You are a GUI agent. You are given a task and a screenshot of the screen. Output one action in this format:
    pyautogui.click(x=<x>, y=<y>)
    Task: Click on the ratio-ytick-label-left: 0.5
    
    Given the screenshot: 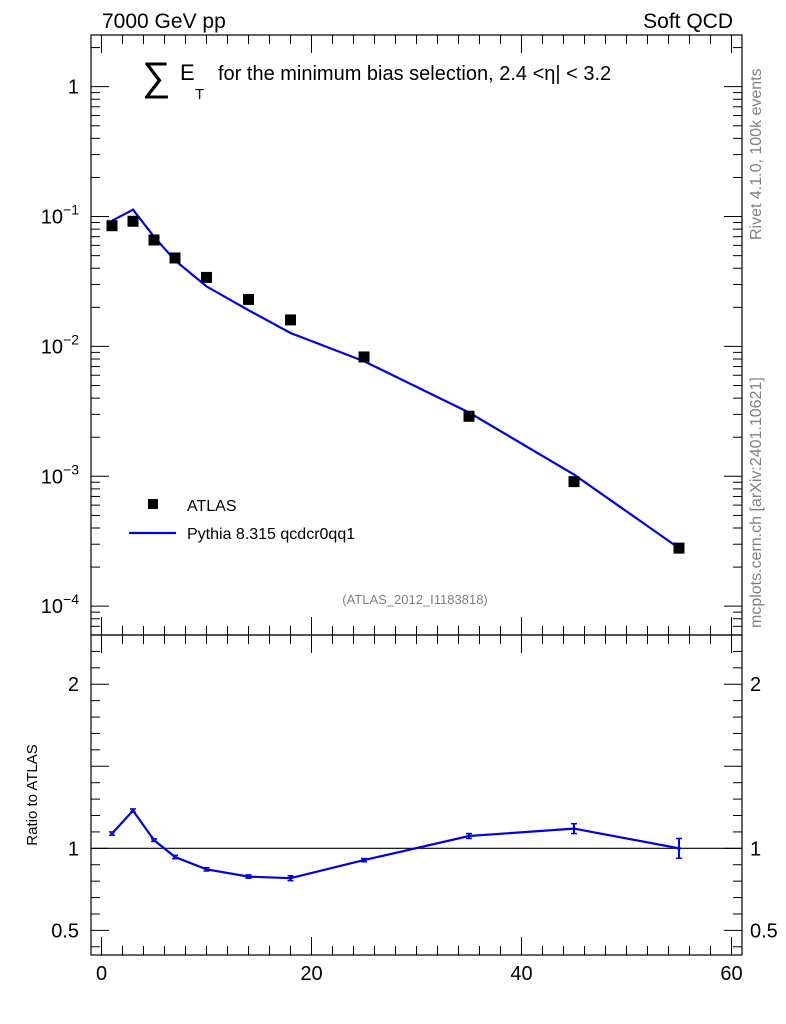 What is the action you would take?
    pyautogui.click(x=65, y=931)
    